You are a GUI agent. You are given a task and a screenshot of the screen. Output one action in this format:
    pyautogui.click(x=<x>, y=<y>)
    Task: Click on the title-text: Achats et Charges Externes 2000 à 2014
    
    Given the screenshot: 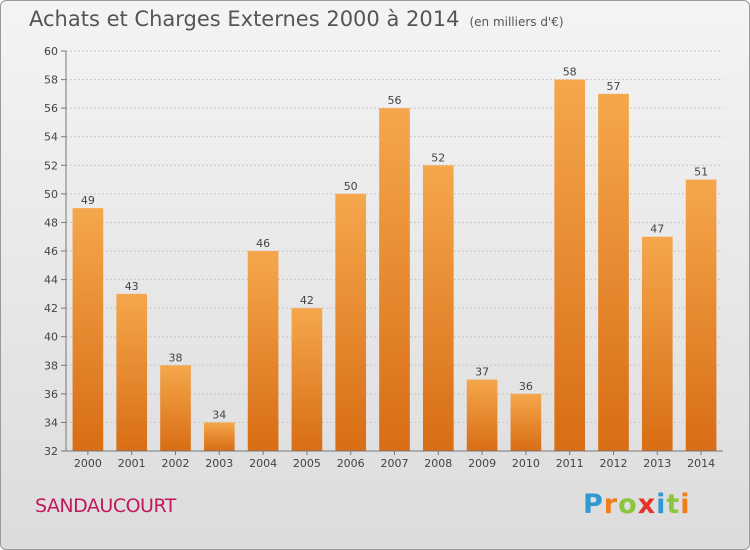 What is the action you would take?
    pyautogui.click(x=244, y=19)
    